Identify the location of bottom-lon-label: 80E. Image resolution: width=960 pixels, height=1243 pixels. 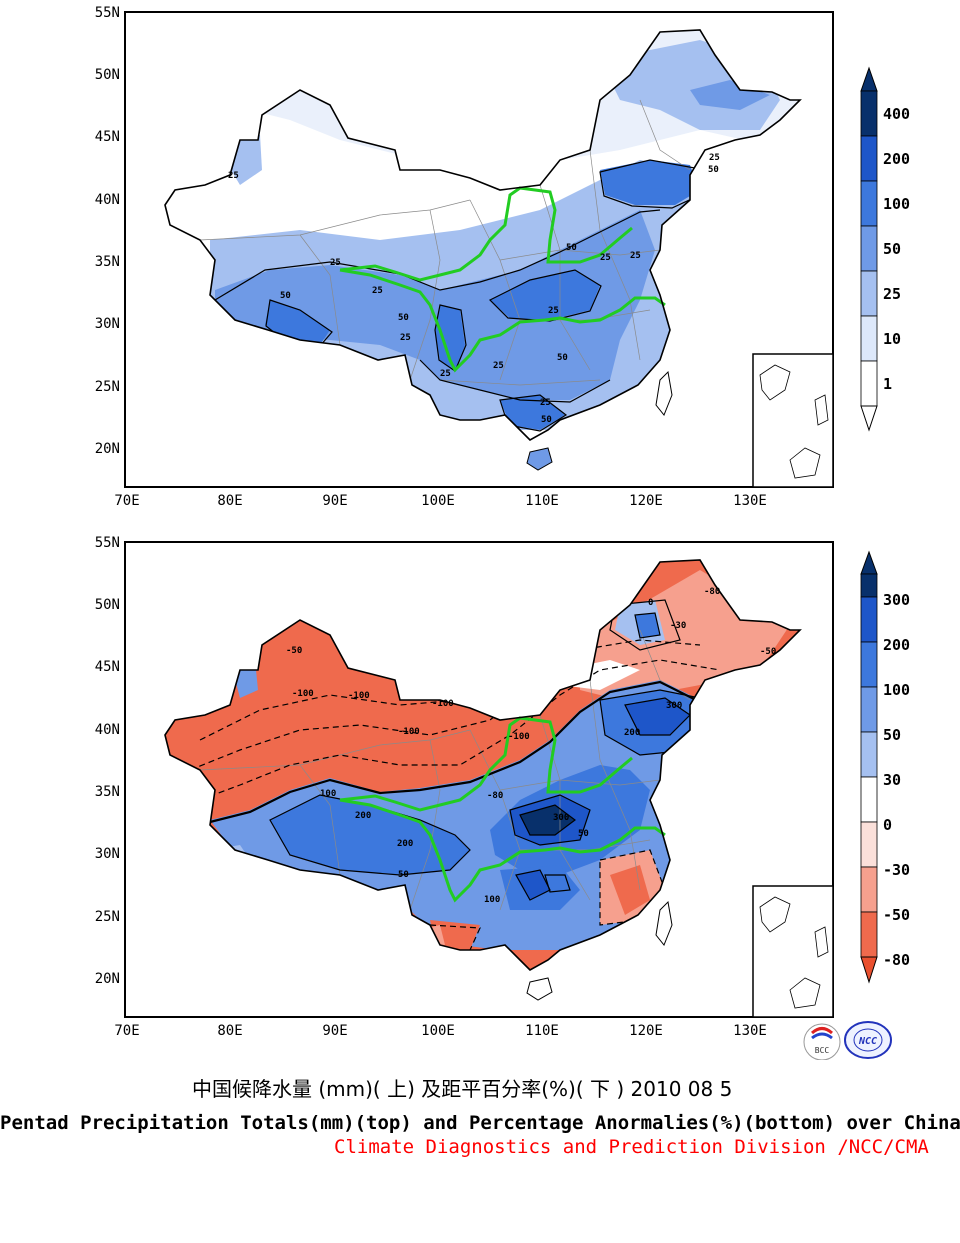
(229, 1031).